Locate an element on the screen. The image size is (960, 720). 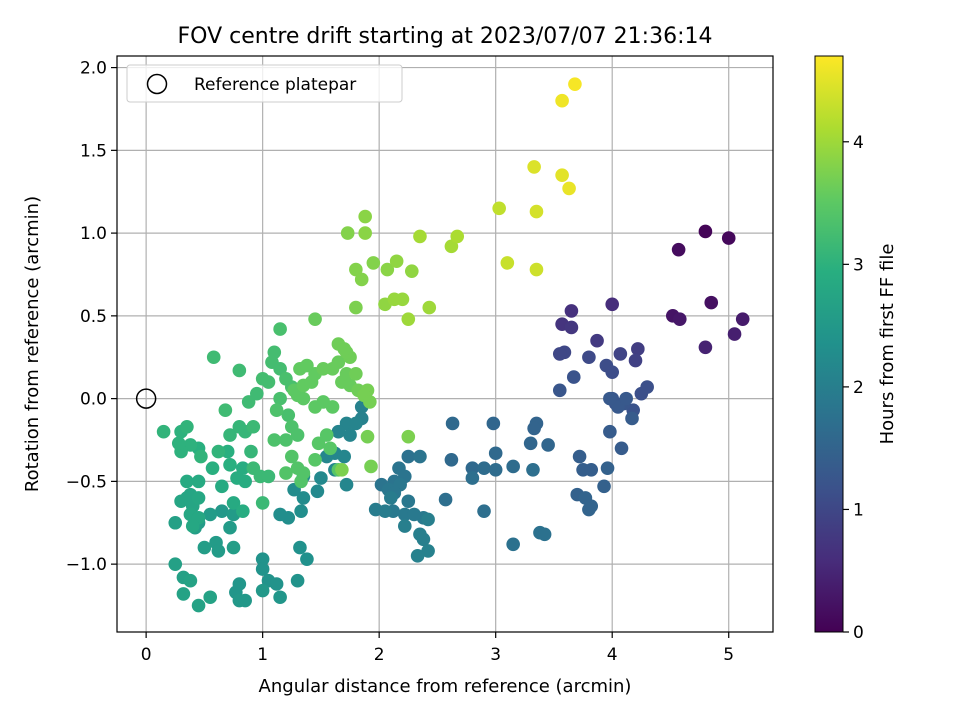
colorbar-tick-label: 3 is located at coordinates (858, 265).